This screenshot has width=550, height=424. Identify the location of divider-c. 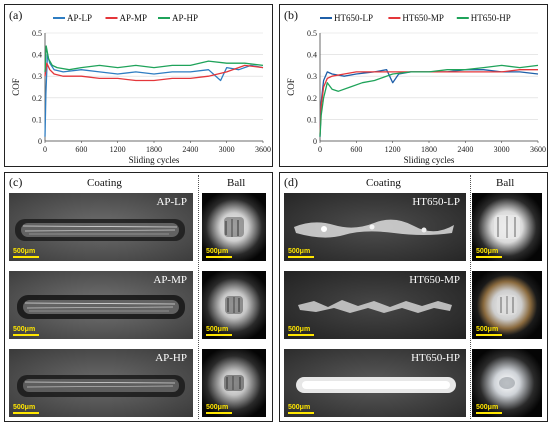
(198, 297).